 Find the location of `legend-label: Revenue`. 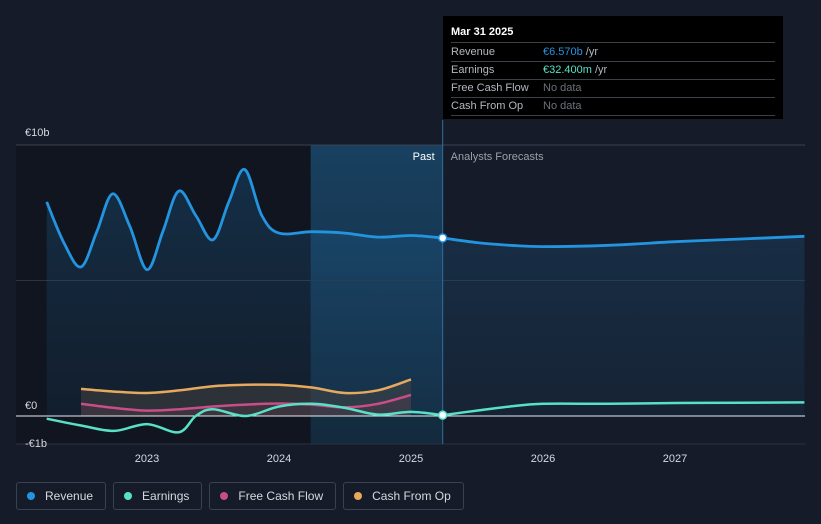

legend-label: Revenue is located at coordinates (69, 496).